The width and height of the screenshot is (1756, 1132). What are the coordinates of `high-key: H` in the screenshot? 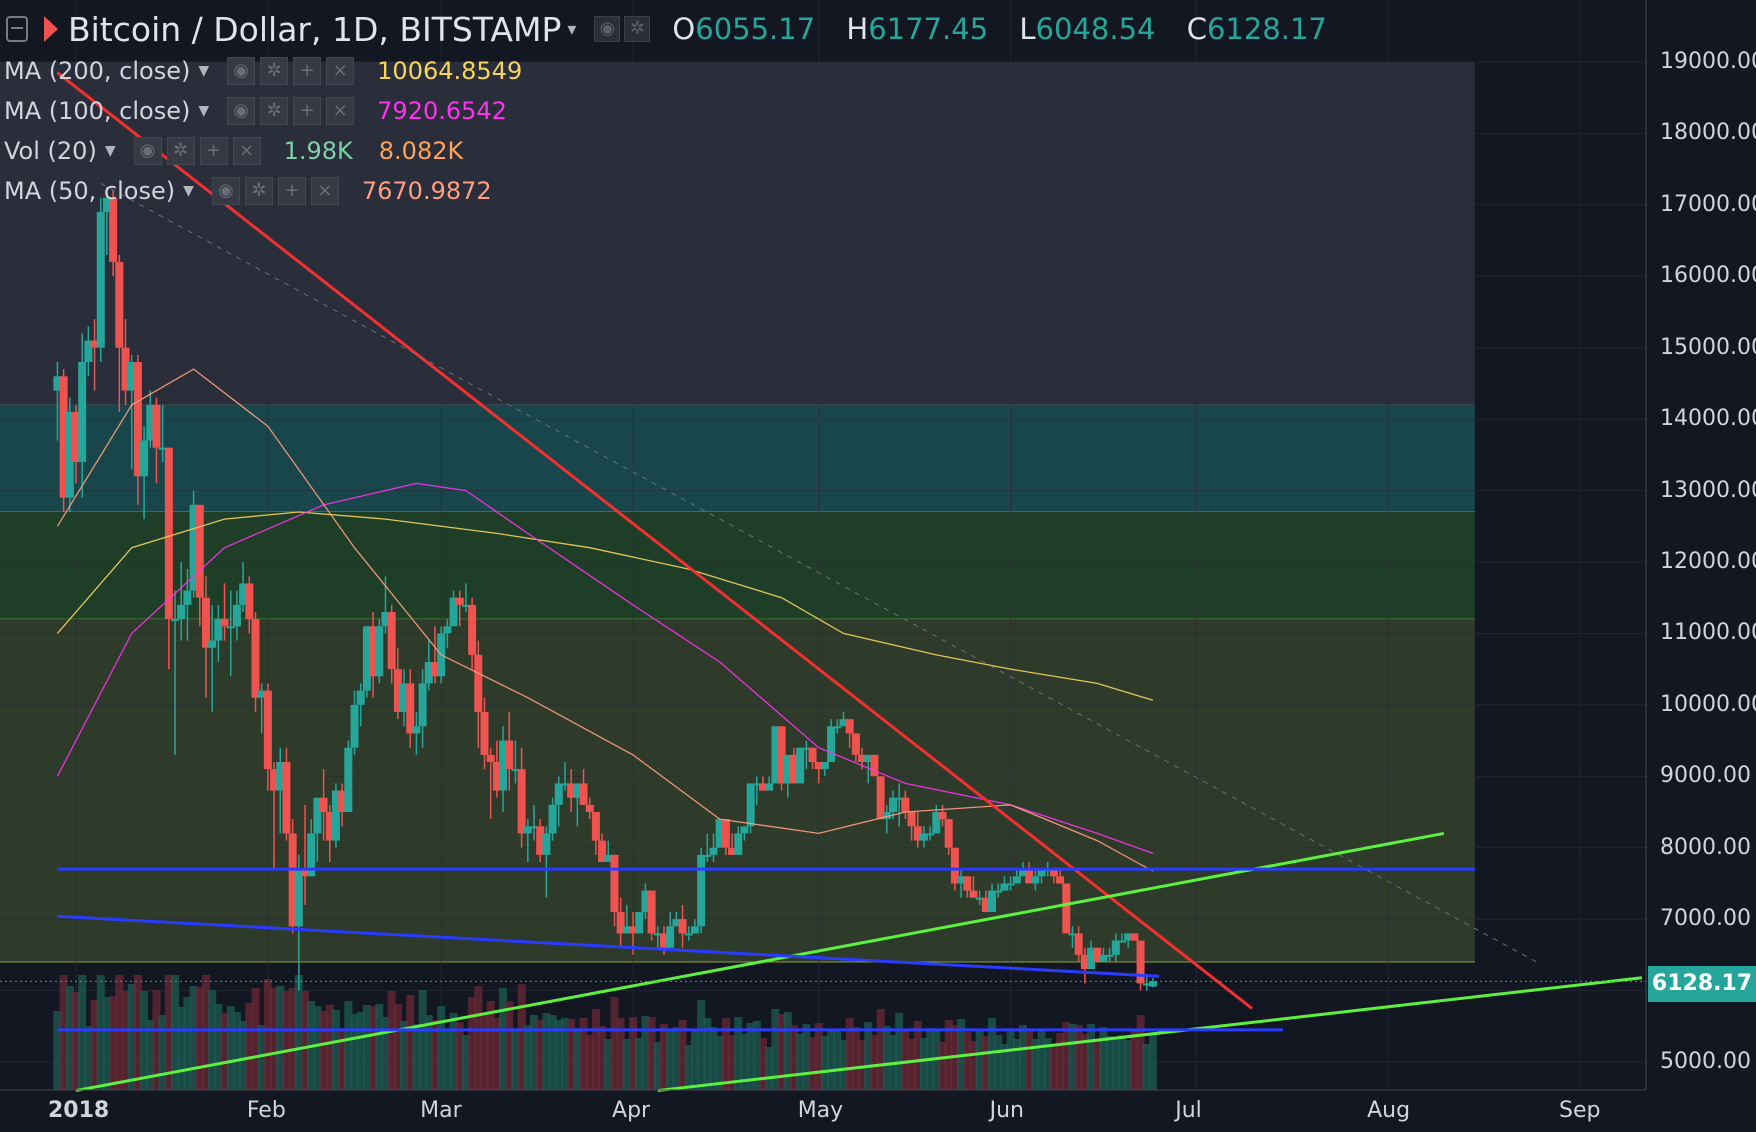 It's located at (857, 29).